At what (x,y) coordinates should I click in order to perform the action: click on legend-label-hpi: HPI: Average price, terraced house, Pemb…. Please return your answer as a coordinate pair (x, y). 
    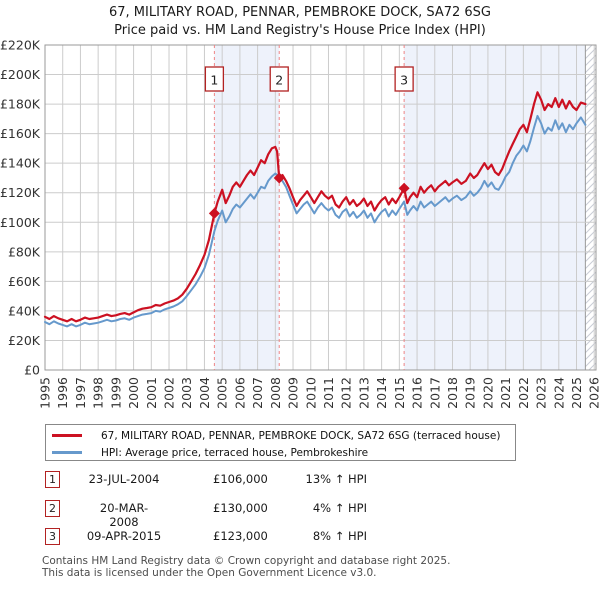
    Looking at the image, I should click on (235, 452).